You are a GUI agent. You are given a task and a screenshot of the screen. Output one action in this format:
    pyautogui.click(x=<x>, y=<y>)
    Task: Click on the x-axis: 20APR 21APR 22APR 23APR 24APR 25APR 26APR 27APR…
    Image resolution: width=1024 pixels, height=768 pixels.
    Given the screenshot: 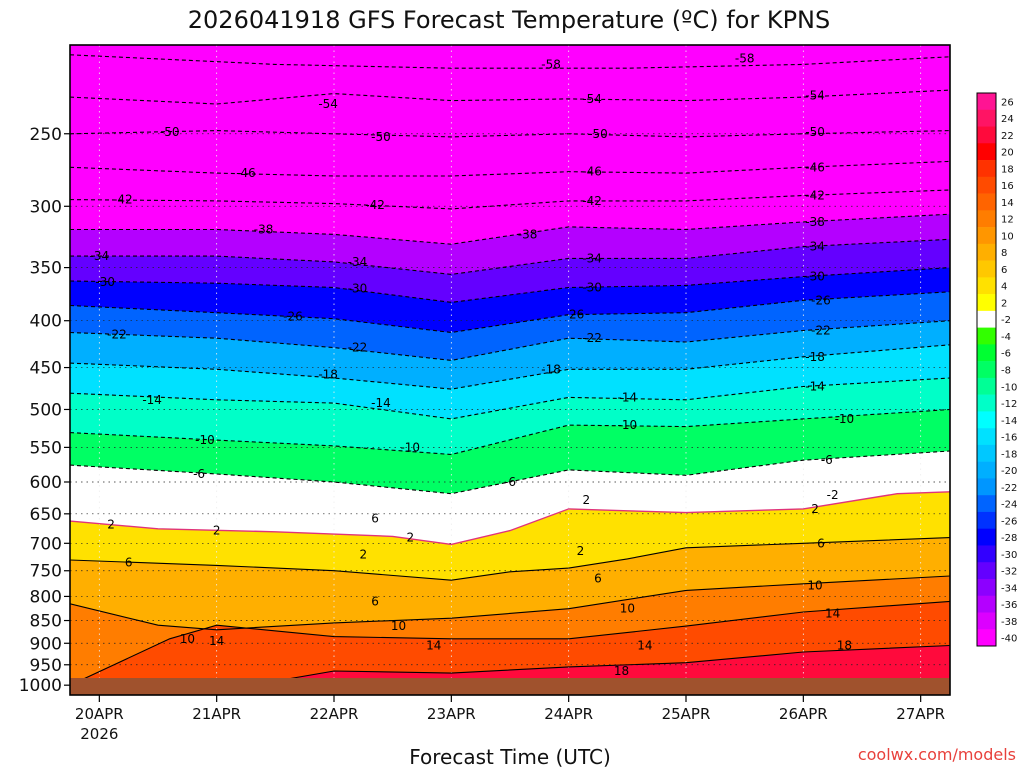 What is the action you would take?
    pyautogui.click(x=510, y=719)
    